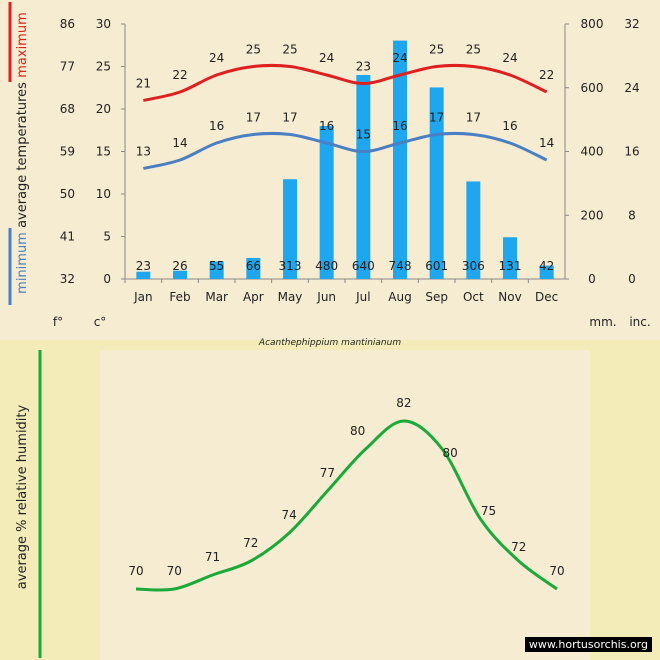 The width and height of the screenshot is (660, 660). Describe the element at coordinates (345, 82) in the screenshot. I see `max-temp-line` at that location.